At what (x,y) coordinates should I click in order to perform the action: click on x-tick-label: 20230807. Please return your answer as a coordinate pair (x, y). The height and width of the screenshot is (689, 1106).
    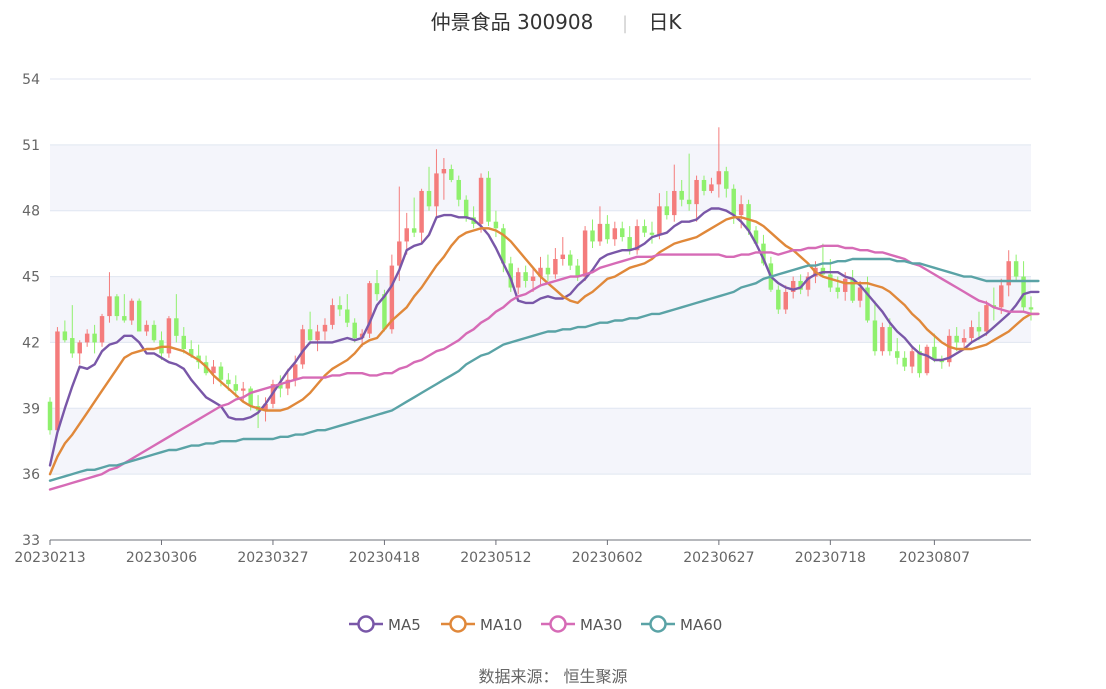
    Looking at the image, I should click on (934, 558).